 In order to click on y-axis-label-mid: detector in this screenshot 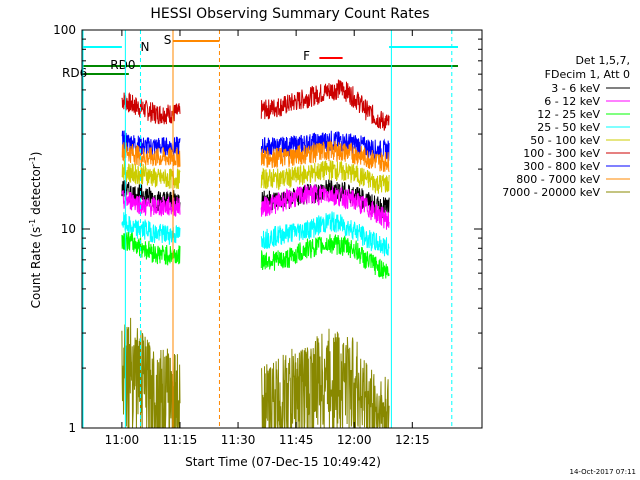, I will do `click(36, 191)`.